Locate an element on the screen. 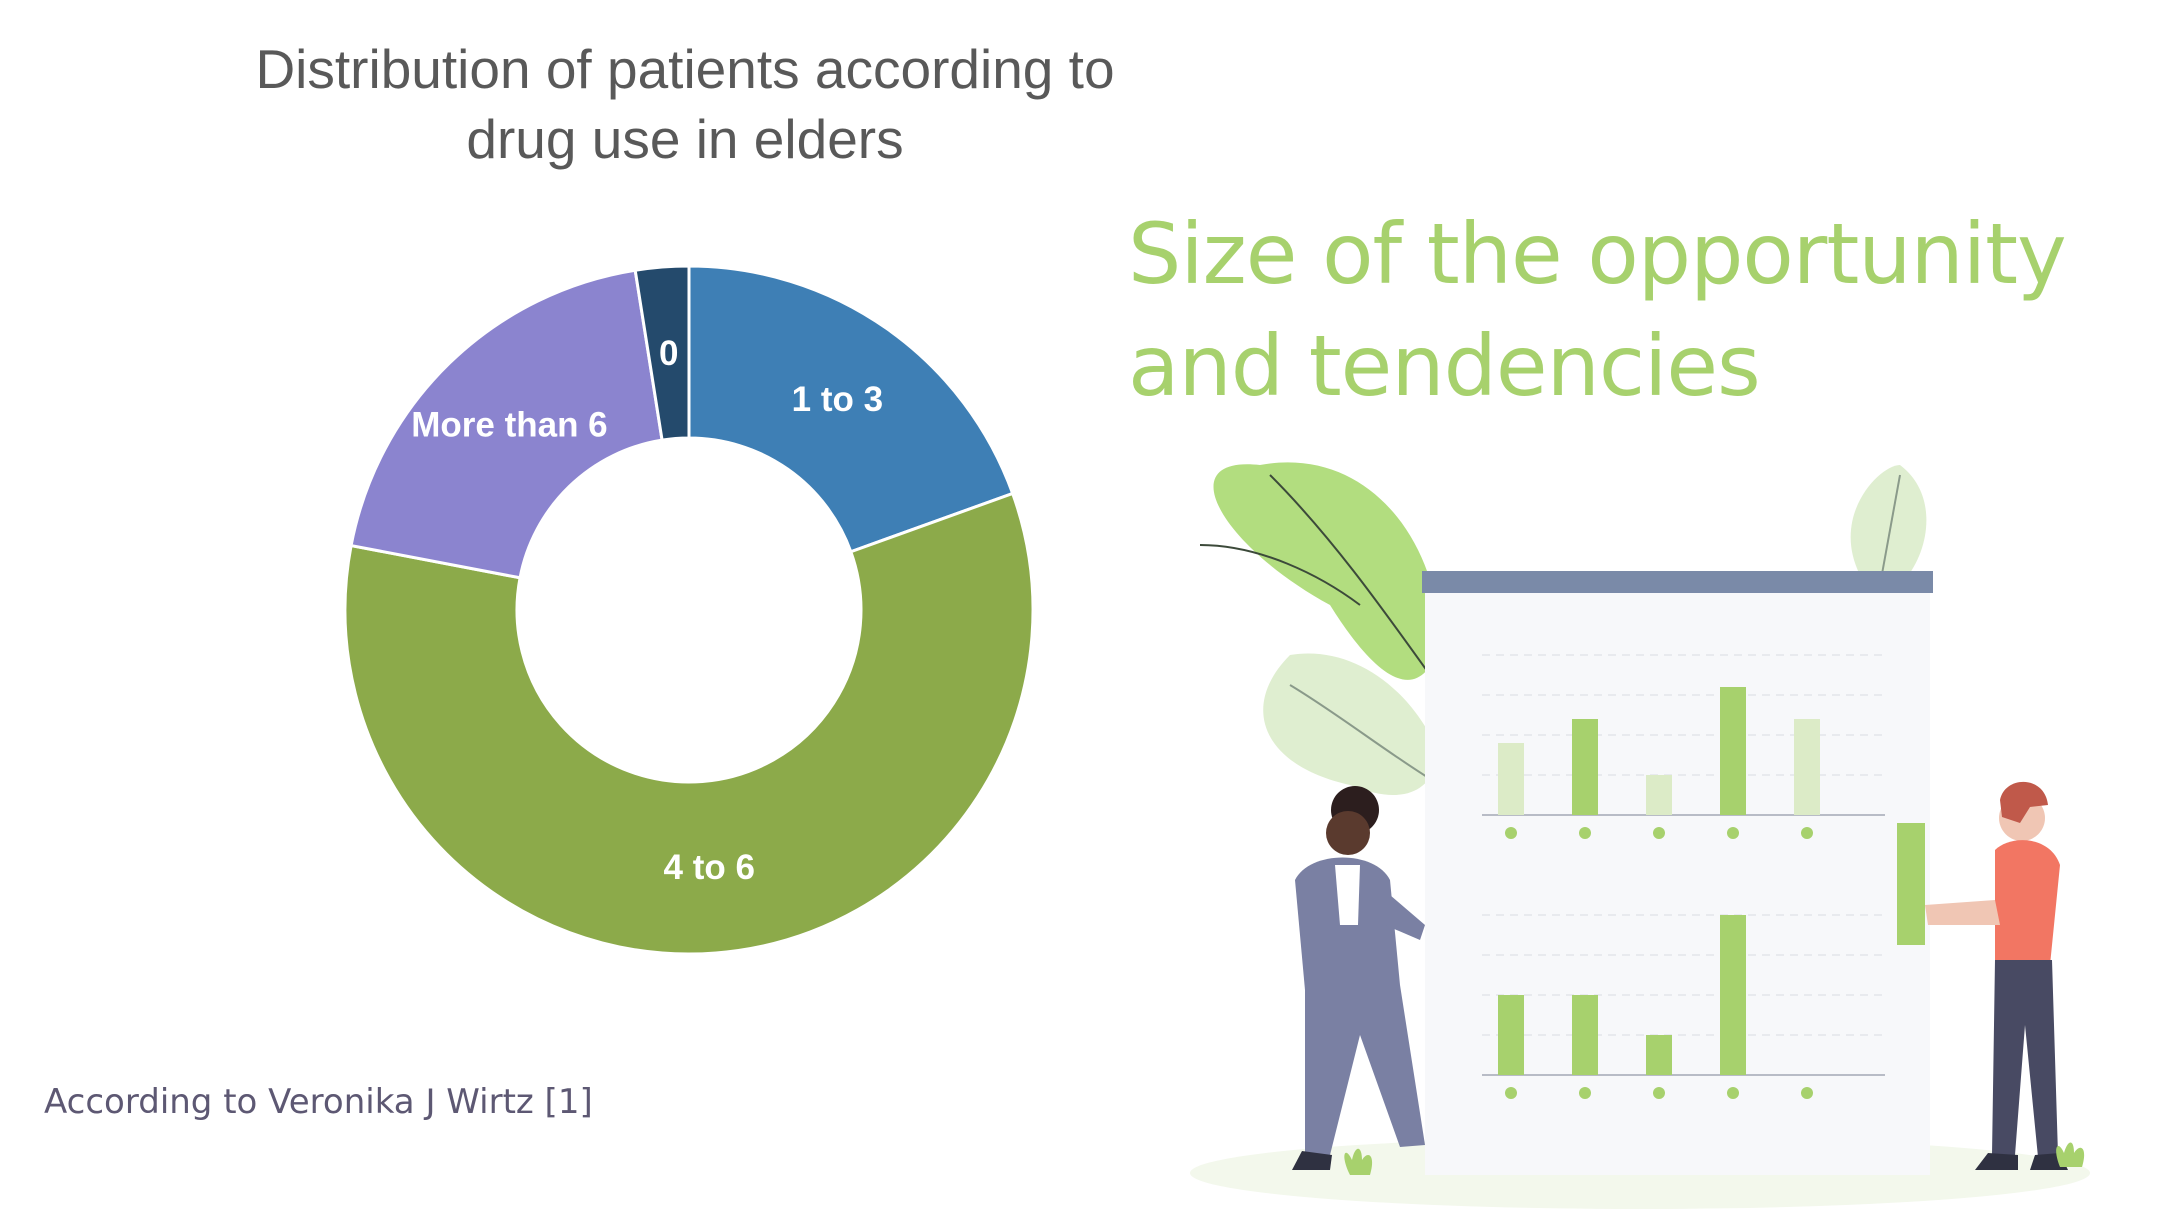 Image resolution: width=2158 pixels, height=1226 pixels. chart-title-line-2: drug use in elders is located at coordinates (685, 139).